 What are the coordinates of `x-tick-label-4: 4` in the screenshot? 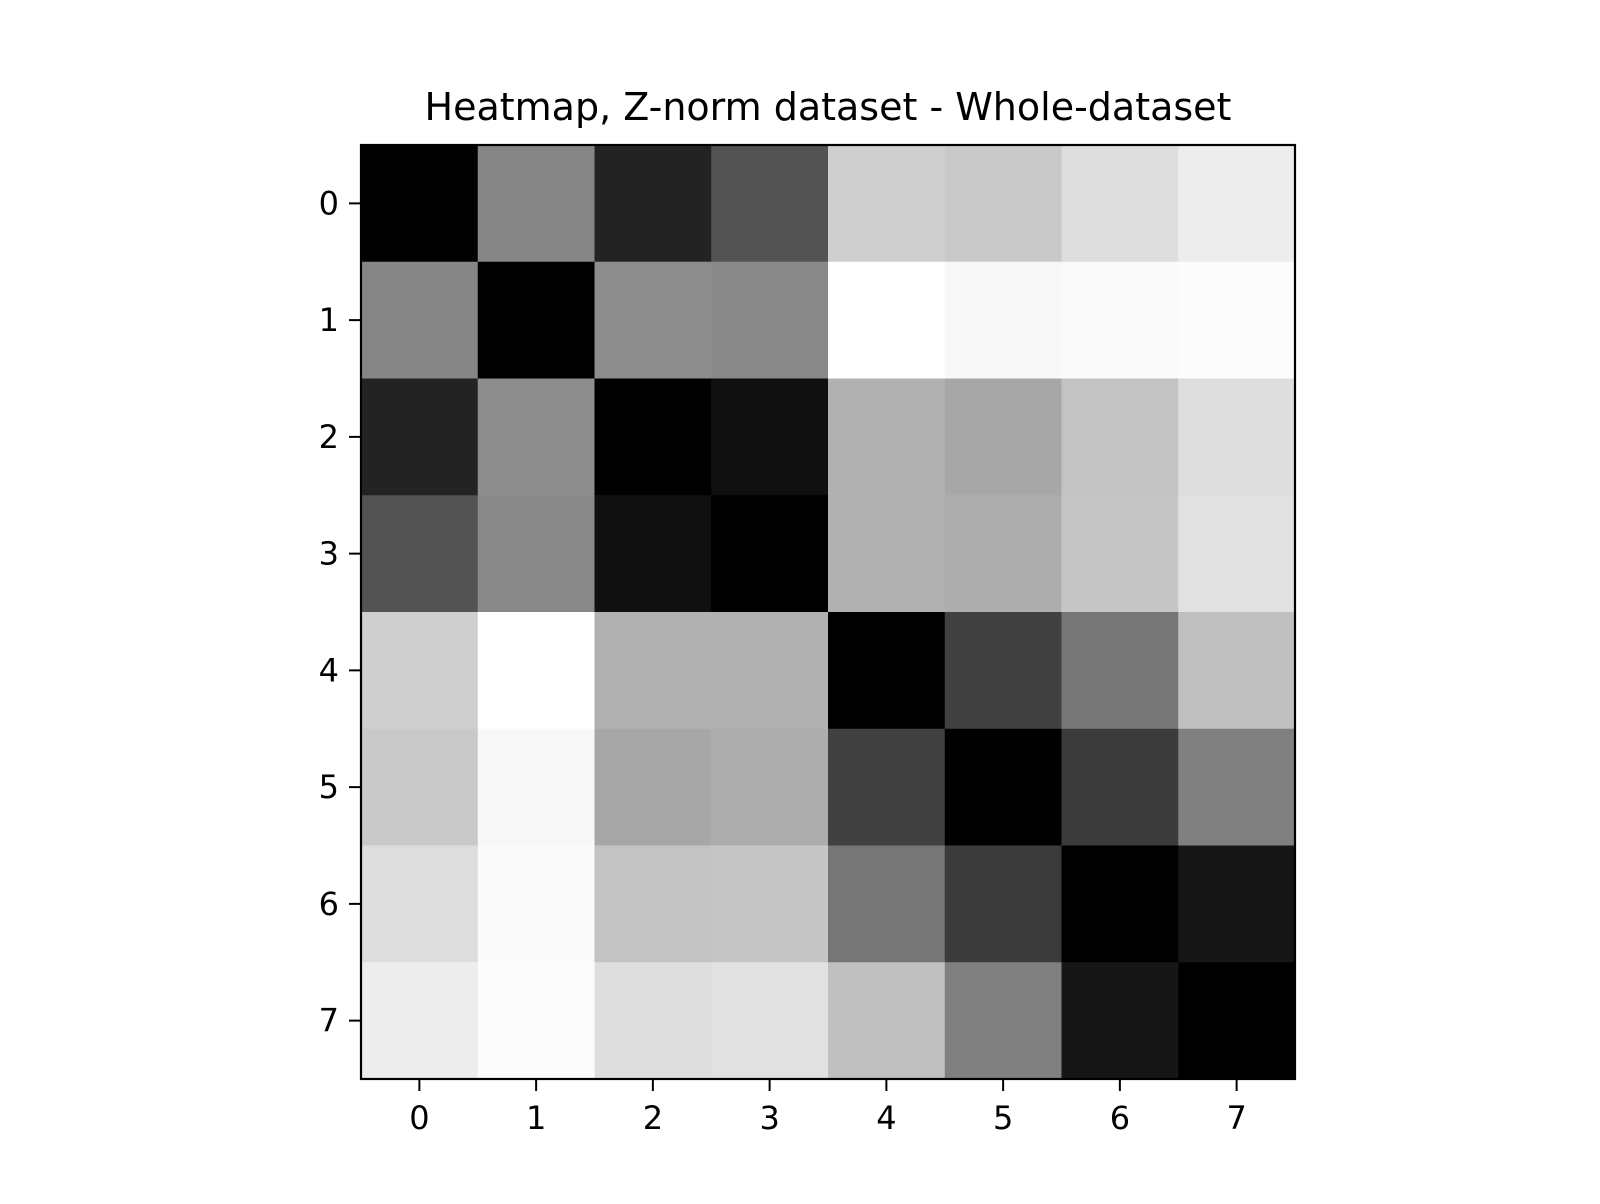 It's located at (886, 1118).